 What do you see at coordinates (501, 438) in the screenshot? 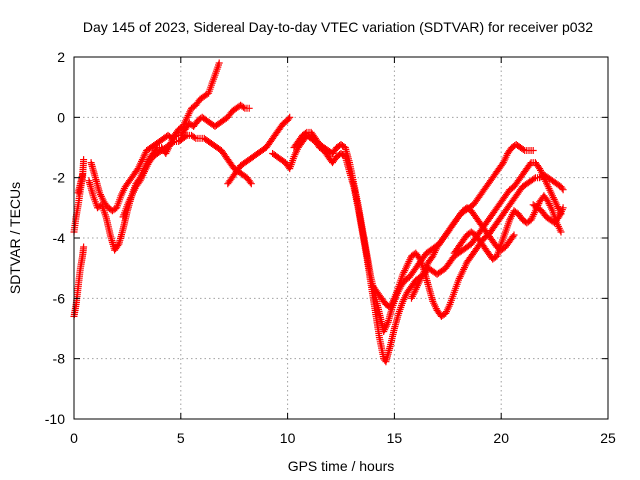
I see `x-tick-label: 20` at bounding box center [501, 438].